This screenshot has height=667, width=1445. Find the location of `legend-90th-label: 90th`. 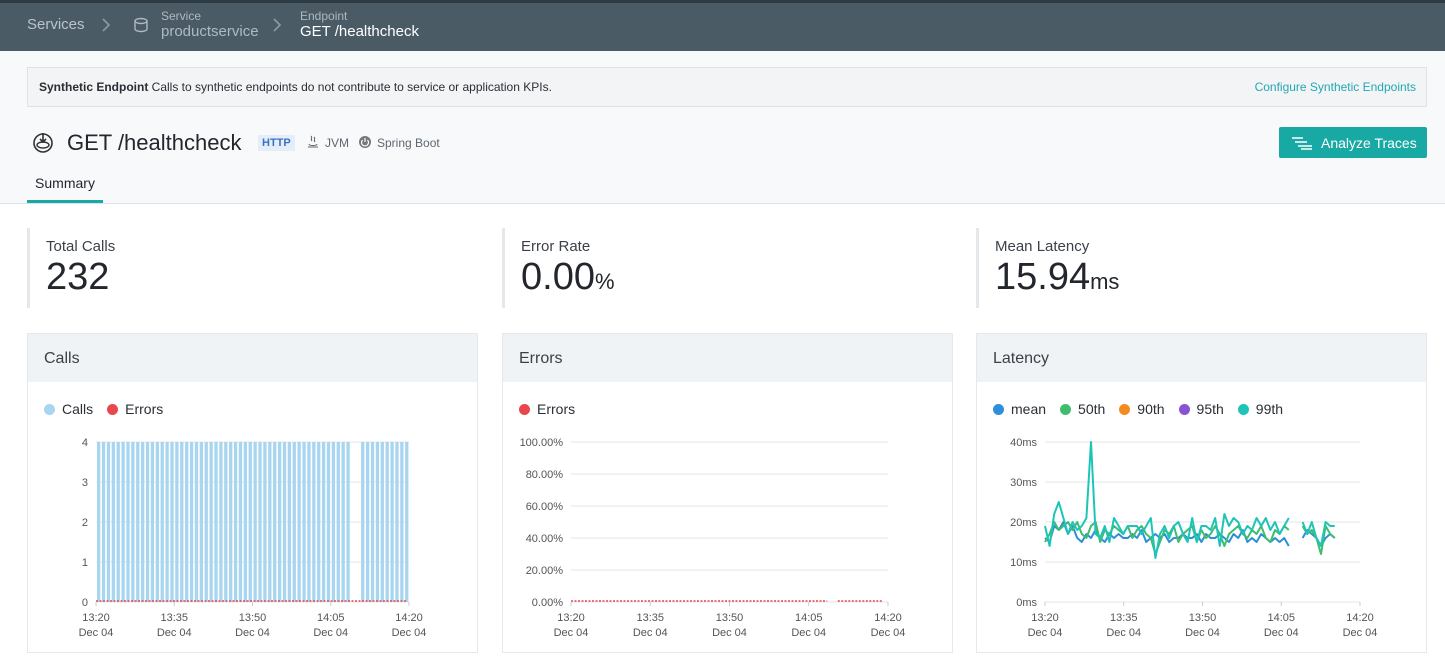

legend-90th-label: 90th is located at coordinates (1151, 409).